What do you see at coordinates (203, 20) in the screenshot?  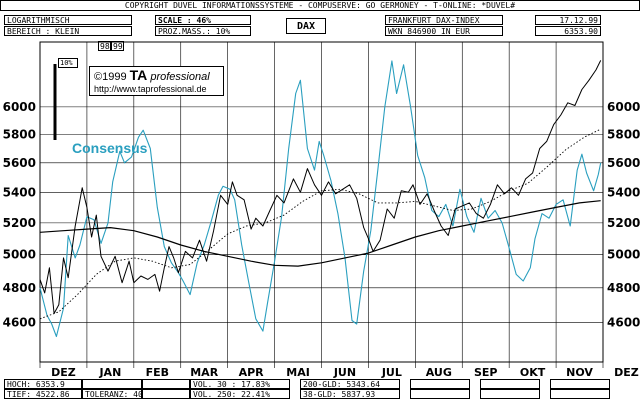 I see `scale-label: SCALE : 46%` at bounding box center [203, 20].